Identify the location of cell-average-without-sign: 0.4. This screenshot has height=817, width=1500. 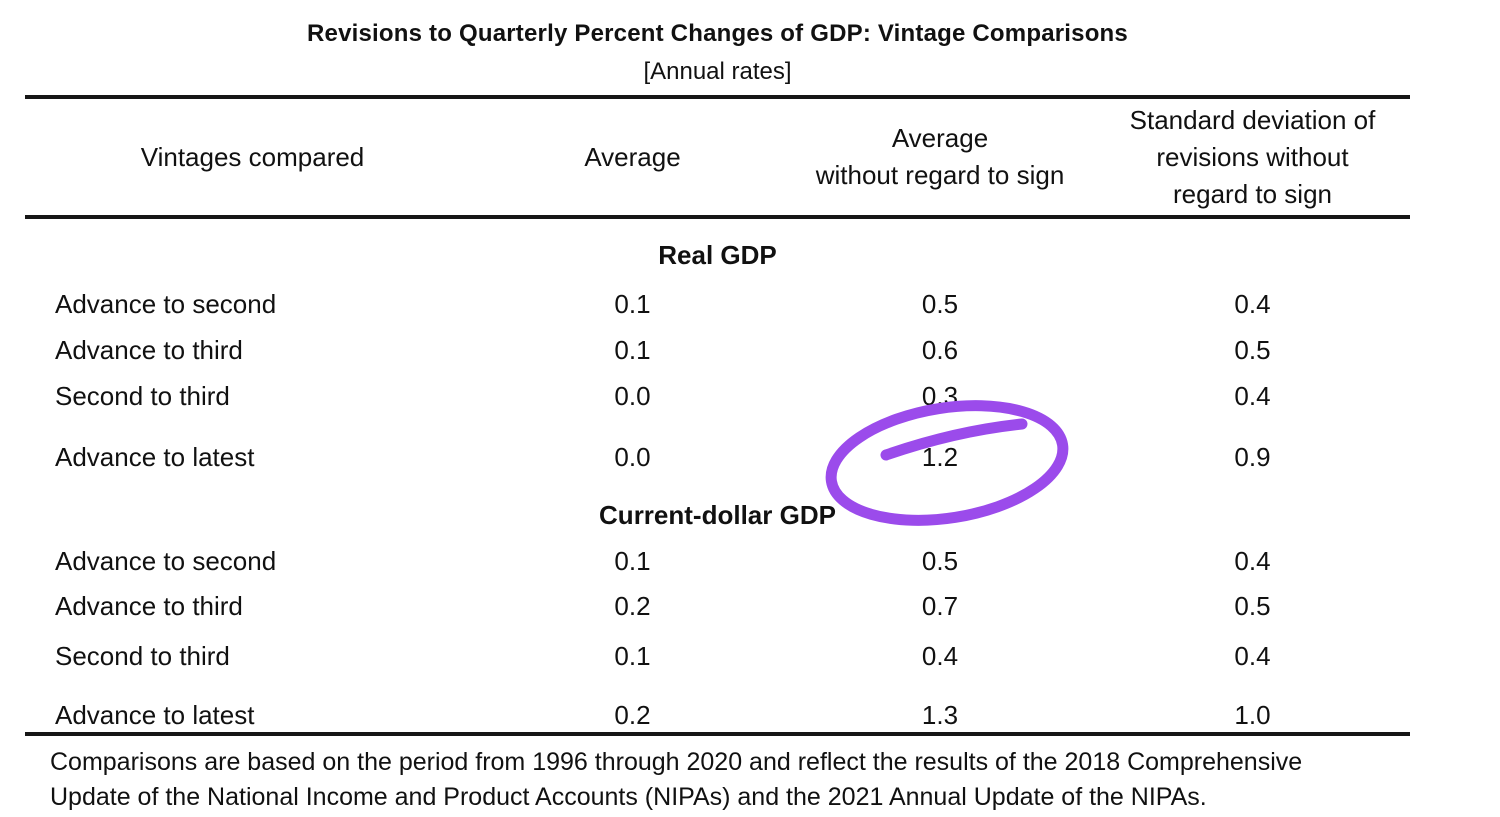
(940, 655).